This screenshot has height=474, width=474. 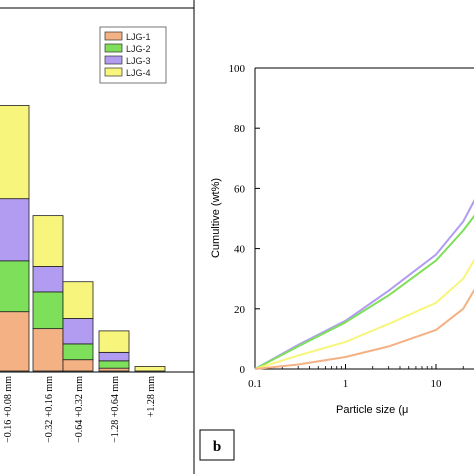 I want to click on panel-b-label-box, so click(x=217, y=445).